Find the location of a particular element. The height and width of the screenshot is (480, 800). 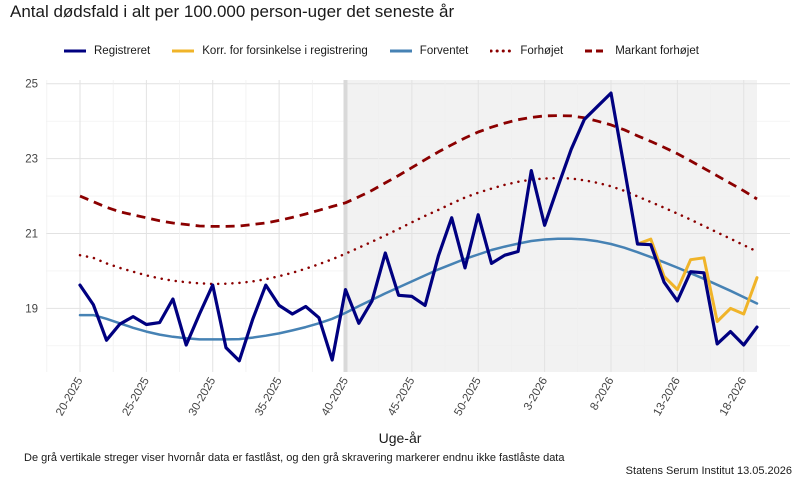

source-label: Statens Serum Institut 13.05.2026 is located at coordinates (708, 471).